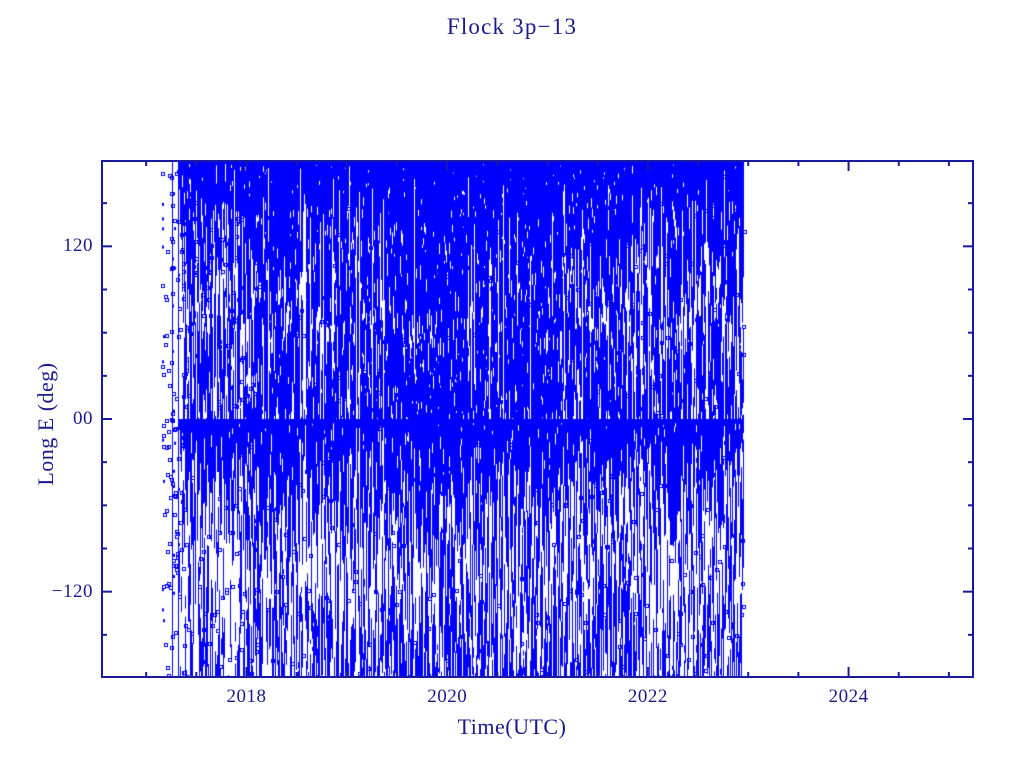 This screenshot has width=1024, height=768. I want to click on y-tick-label-group: 120 00 −120, so click(50, 384).